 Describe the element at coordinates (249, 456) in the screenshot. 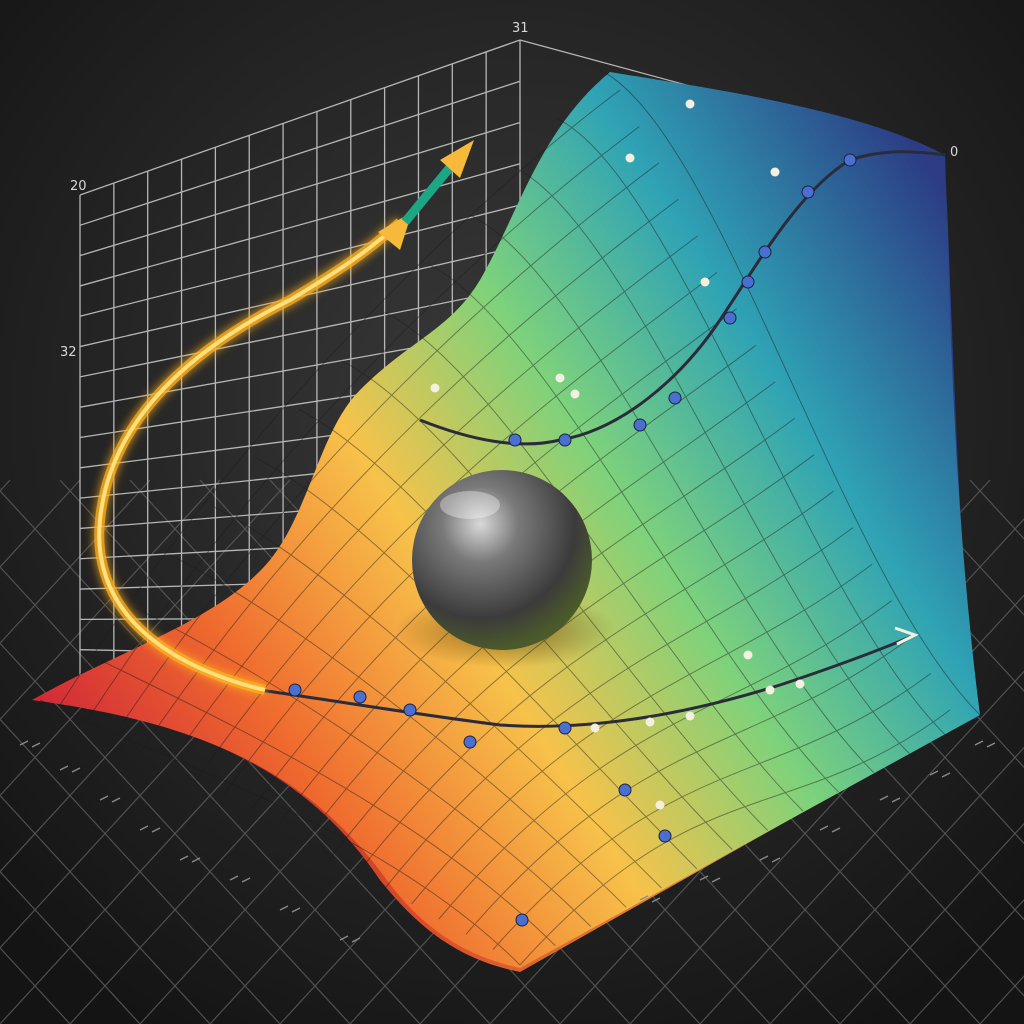

I see `glowing-path-core` at that location.